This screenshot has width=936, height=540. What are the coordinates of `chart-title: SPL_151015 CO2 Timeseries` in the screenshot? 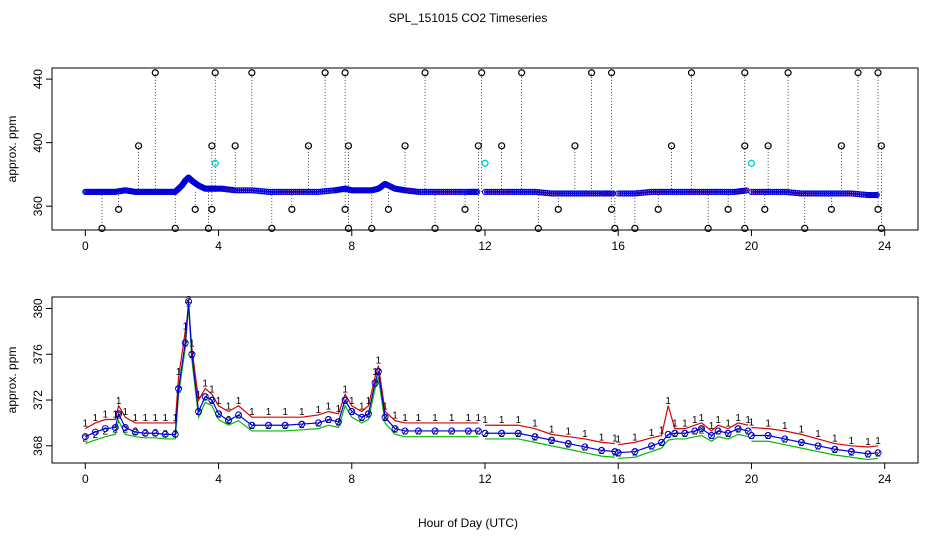 It's located at (468, 18).